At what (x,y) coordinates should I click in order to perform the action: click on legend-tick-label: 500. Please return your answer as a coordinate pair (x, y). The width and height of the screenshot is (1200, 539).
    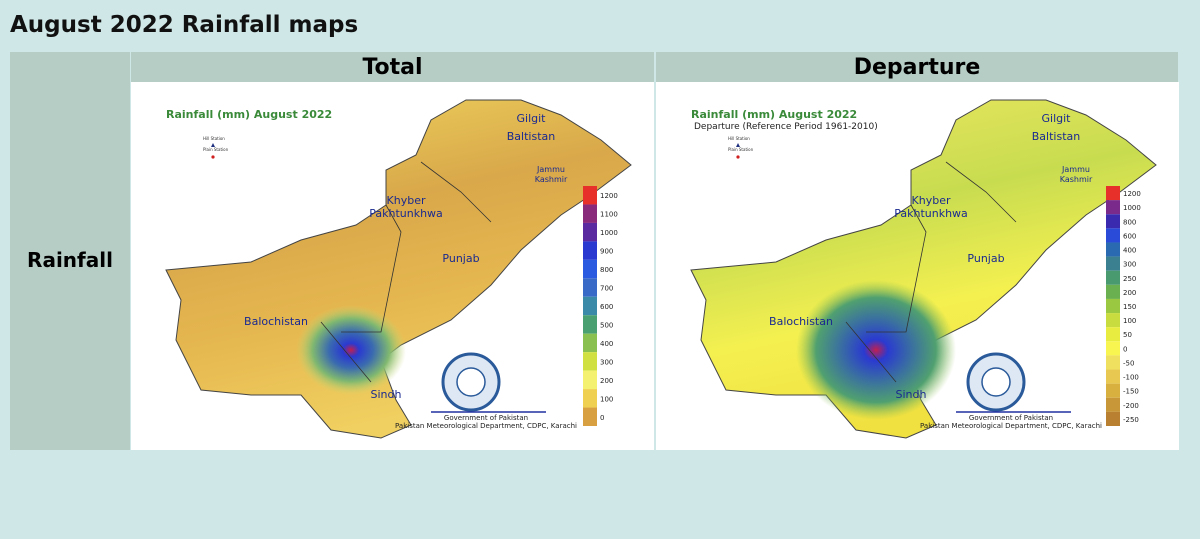
    Looking at the image, I should click on (606, 325).